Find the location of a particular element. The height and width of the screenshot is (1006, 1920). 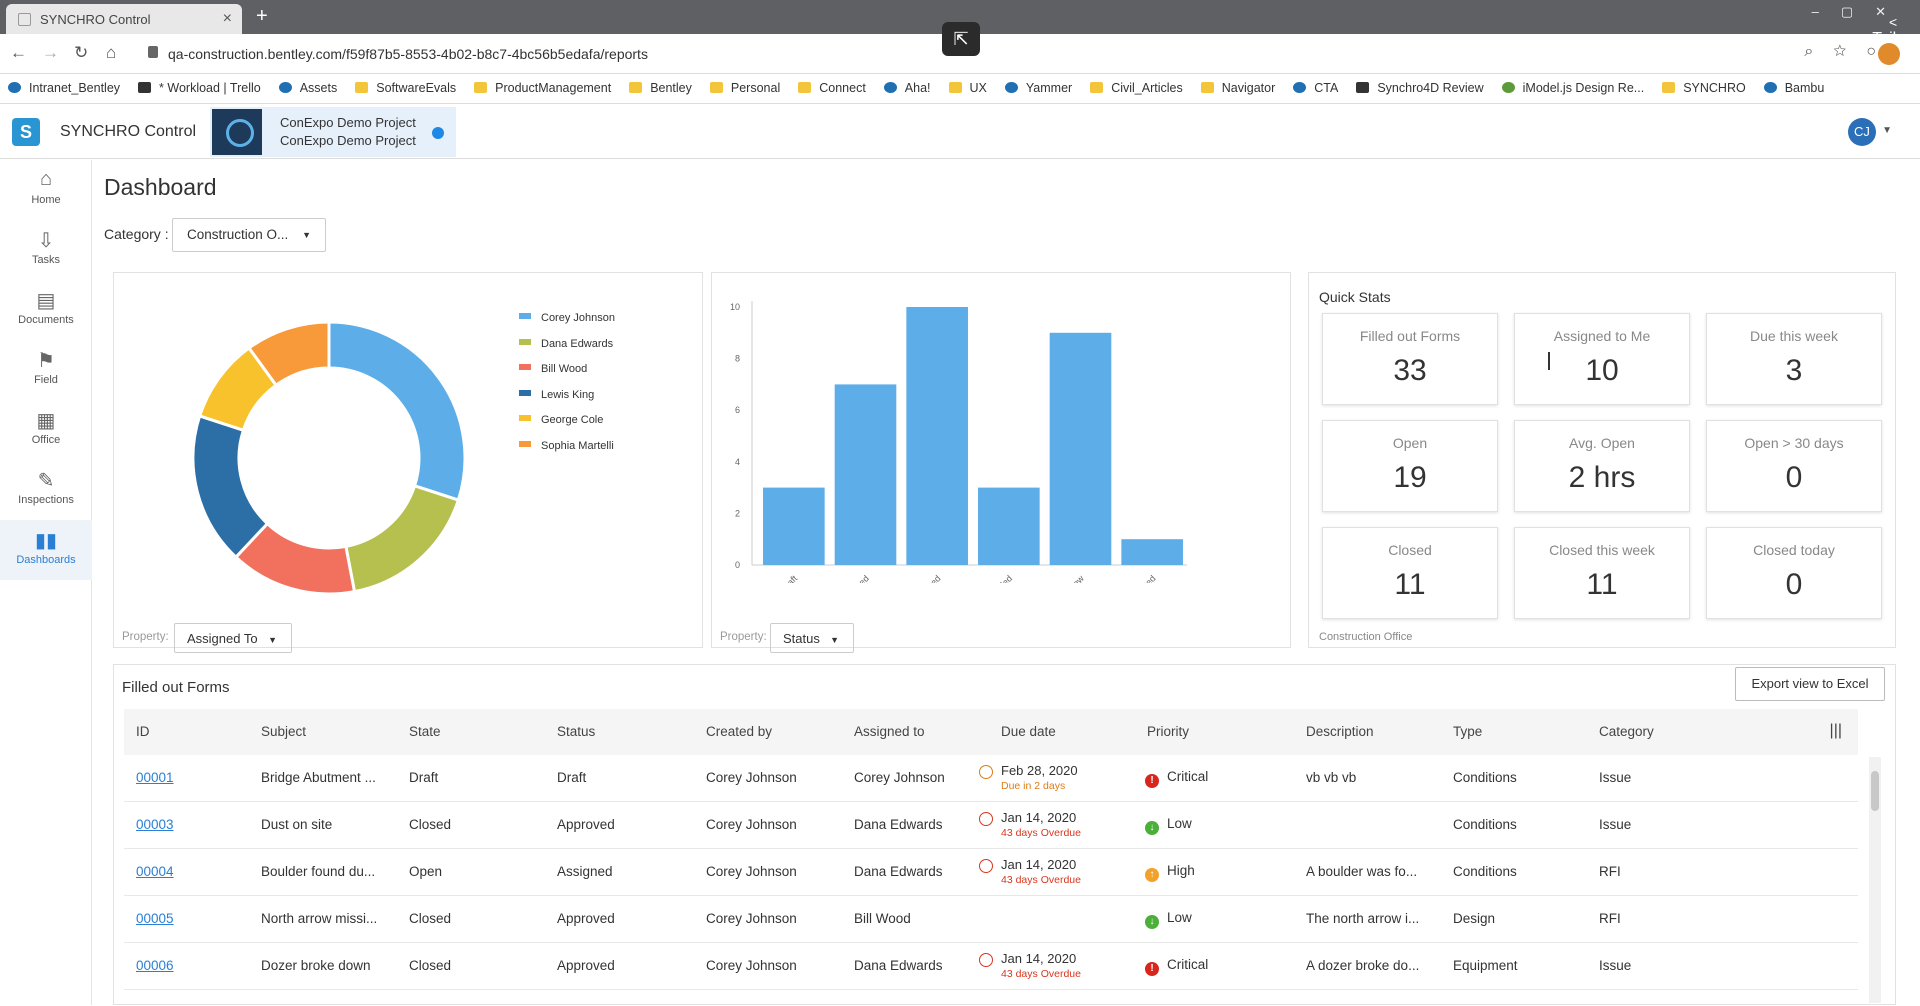

address-actions: ⌕☆○ is located at coordinates (1850, 51).